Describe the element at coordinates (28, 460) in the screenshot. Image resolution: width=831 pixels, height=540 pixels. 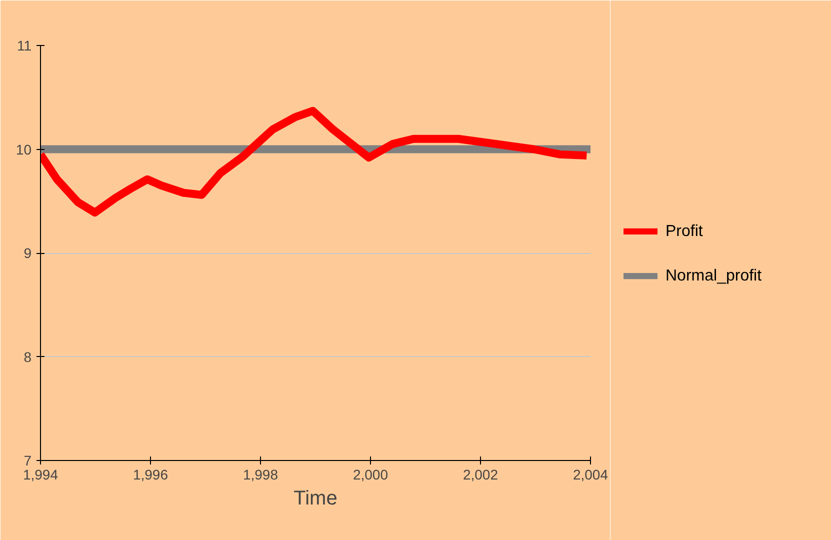
I see `y-tick-label: 7` at that location.